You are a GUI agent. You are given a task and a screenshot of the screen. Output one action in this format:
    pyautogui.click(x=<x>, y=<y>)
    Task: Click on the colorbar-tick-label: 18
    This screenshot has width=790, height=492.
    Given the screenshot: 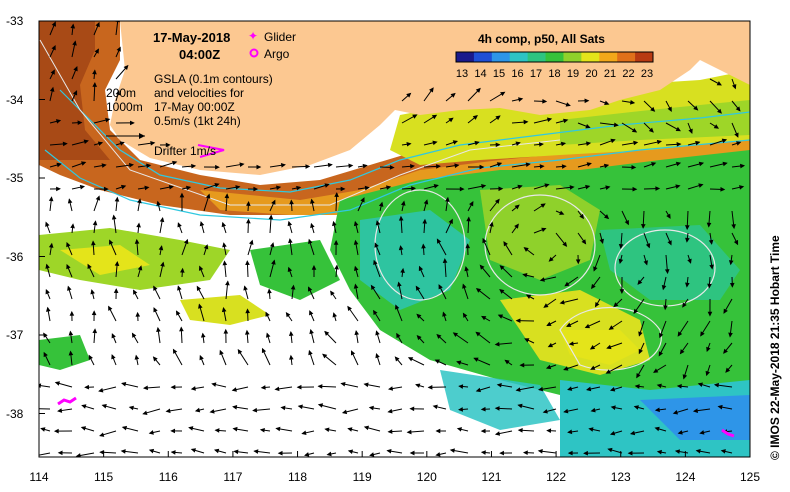 What is the action you would take?
    pyautogui.click(x=554, y=74)
    